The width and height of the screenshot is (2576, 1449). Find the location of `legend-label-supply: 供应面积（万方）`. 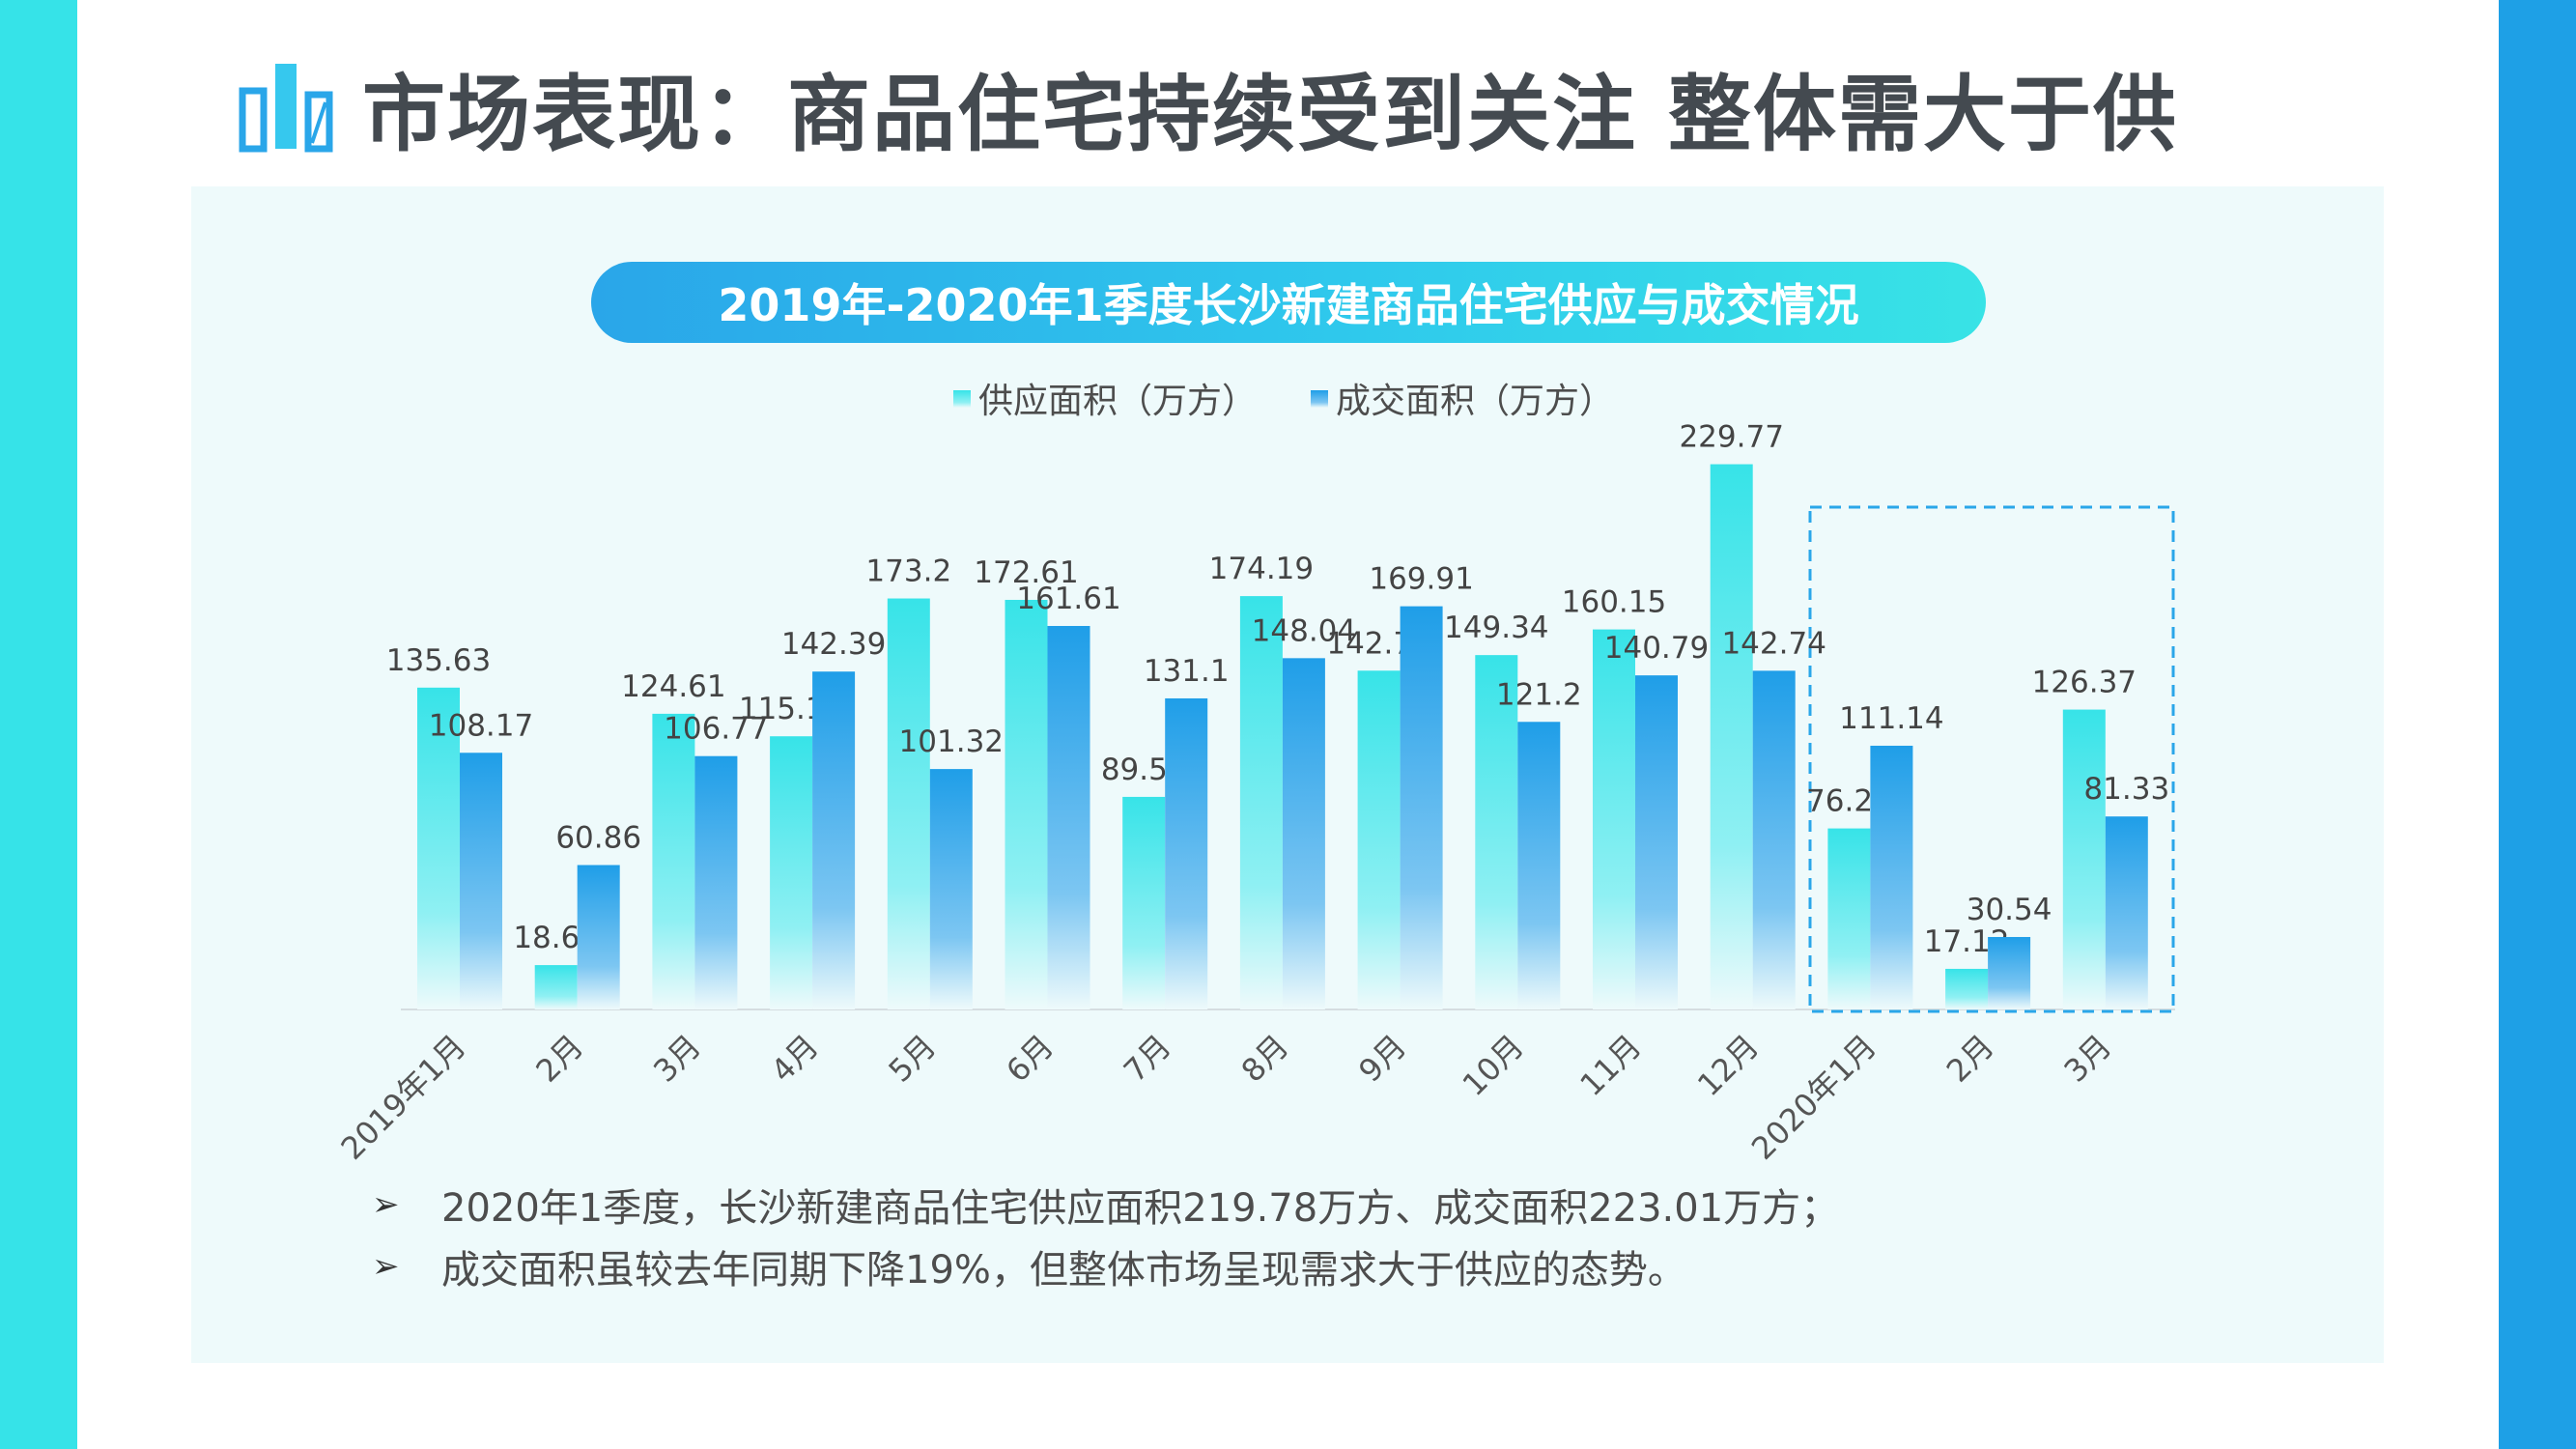

legend-label-supply: 供应面积（万方） is located at coordinates (1117, 401).